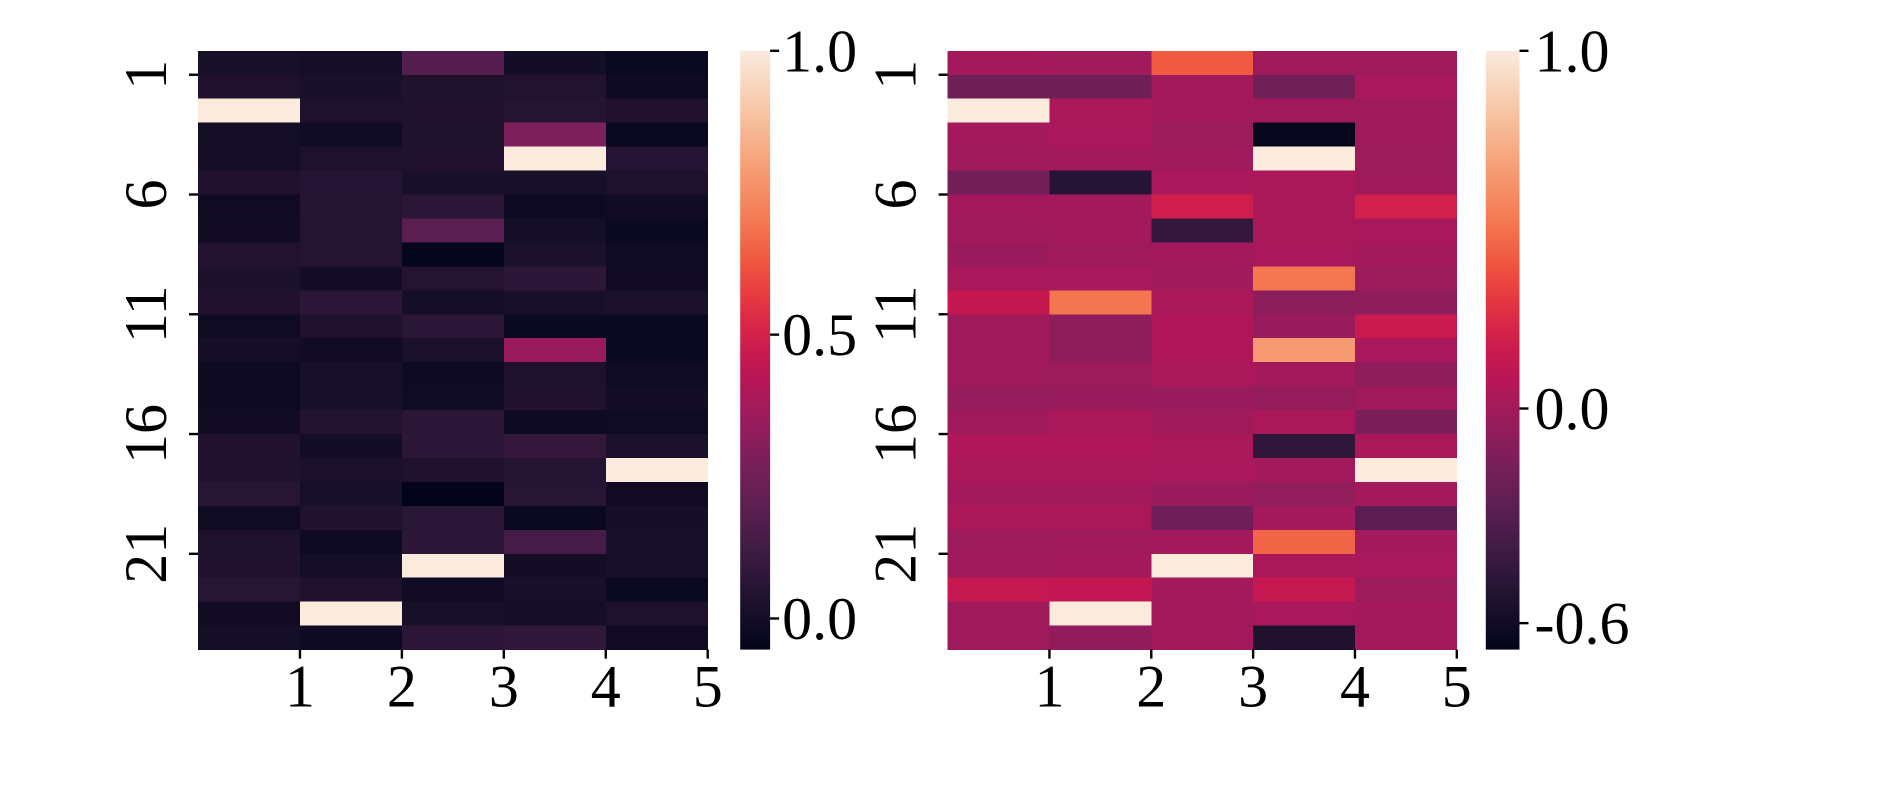 Image resolution: width=1892 pixels, height=788 pixels. What do you see at coordinates (819, 335) in the screenshot?
I see `svg-text: 0.5` at bounding box center [819, 335].